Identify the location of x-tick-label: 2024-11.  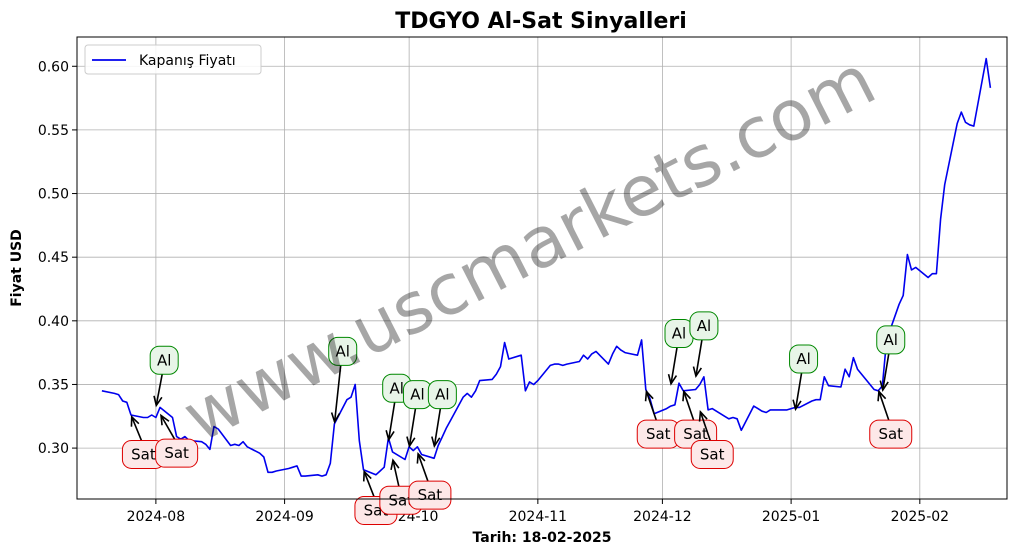
(538, 517).